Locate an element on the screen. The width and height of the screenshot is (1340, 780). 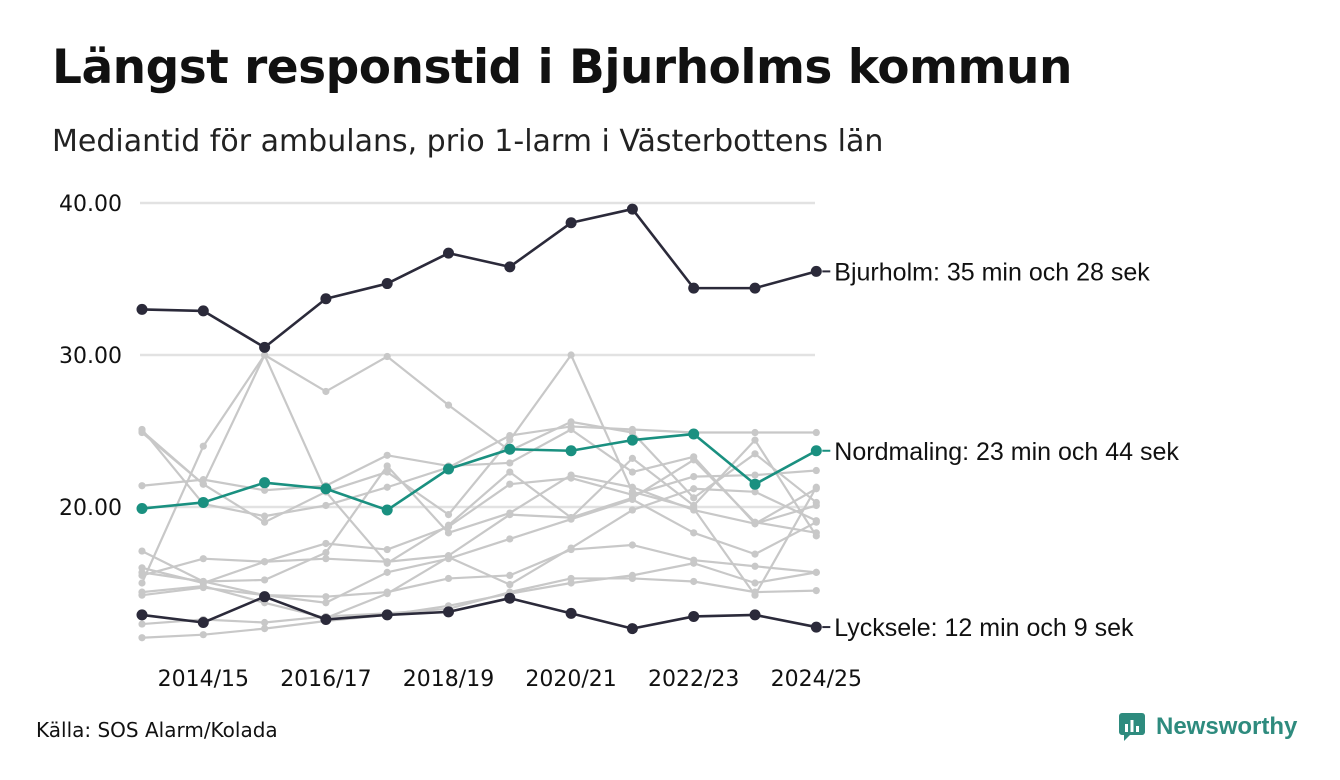
lycksele-series-line is located at coordinates (479, 612).